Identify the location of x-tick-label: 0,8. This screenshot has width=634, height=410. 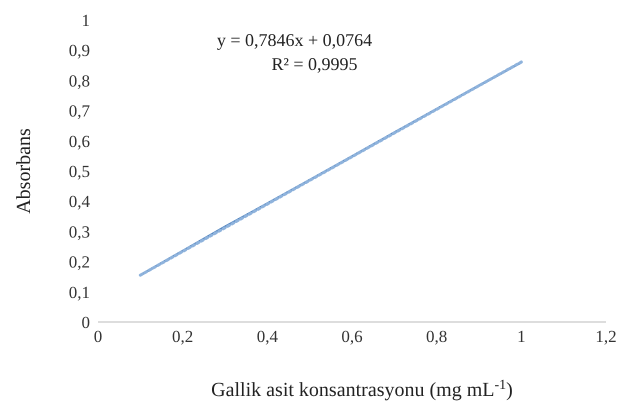
(437, 336).